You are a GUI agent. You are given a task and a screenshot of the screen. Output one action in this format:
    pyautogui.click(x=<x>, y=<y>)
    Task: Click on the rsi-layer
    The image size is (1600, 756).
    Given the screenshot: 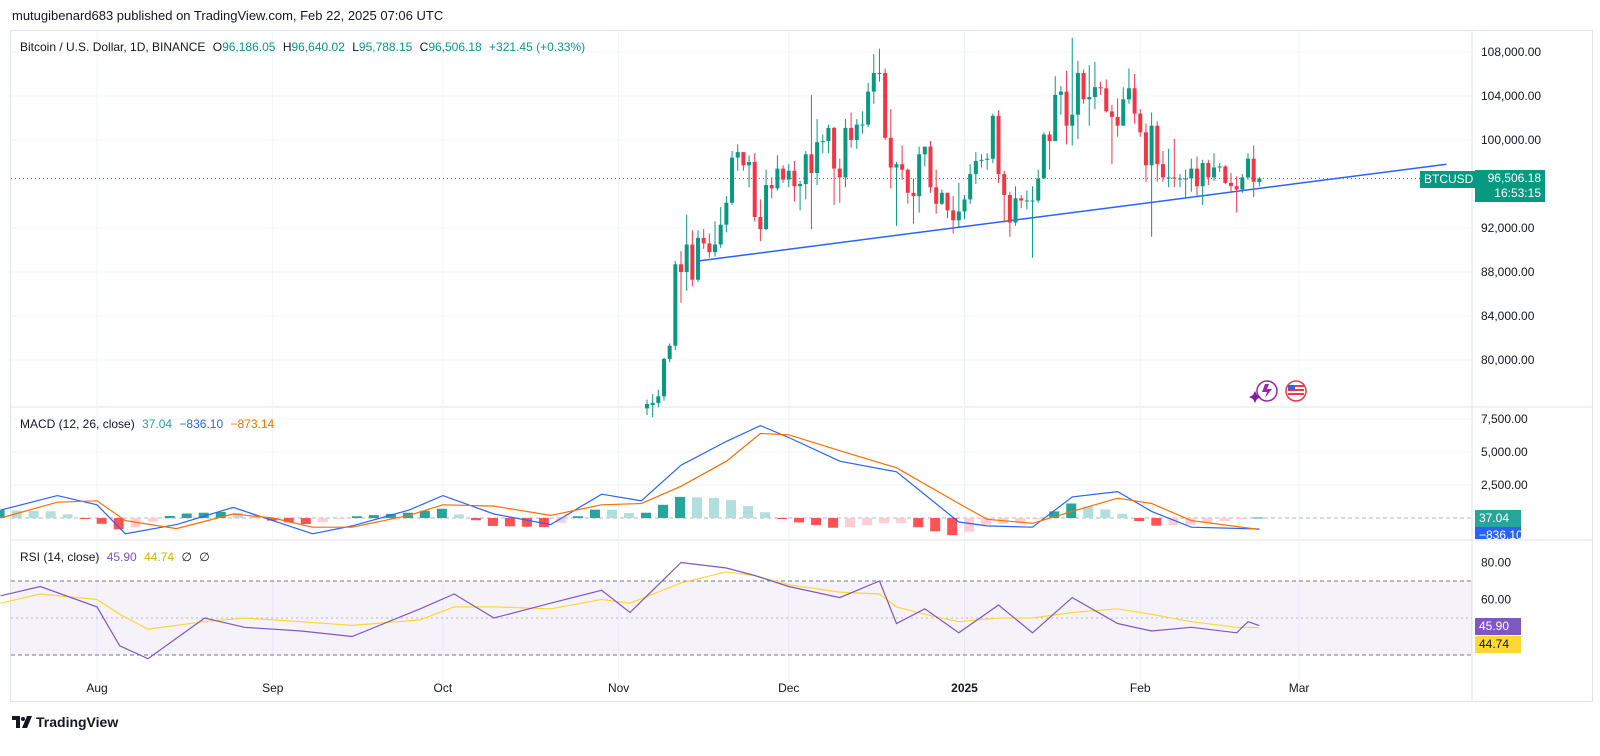 What is the action you would take?
    pyautogui.click(x=630, y=610)
    